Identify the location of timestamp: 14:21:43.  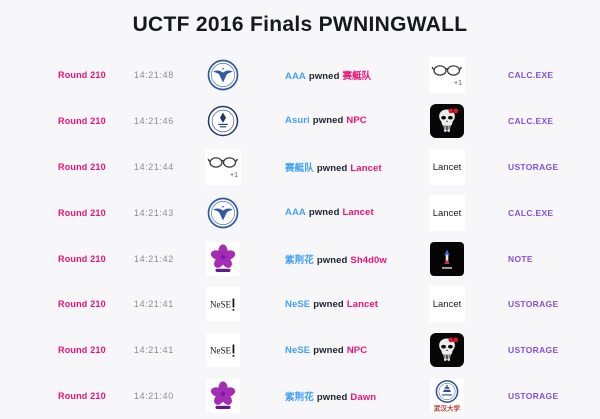
(154, 212).